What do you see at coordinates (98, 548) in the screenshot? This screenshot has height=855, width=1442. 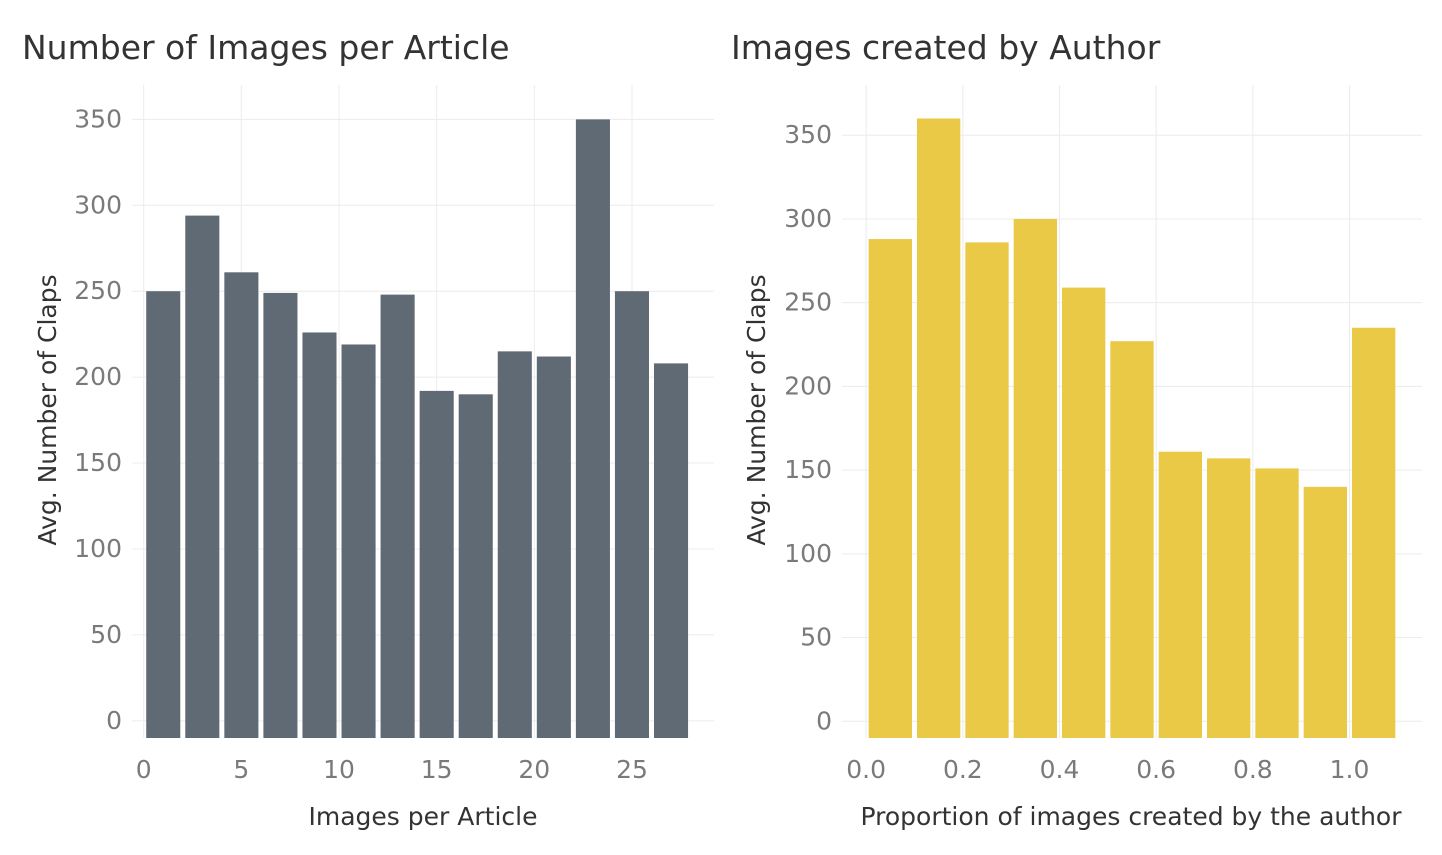 I see `left-chart-y-tick-label: 100` at bounding box center [98, 548].